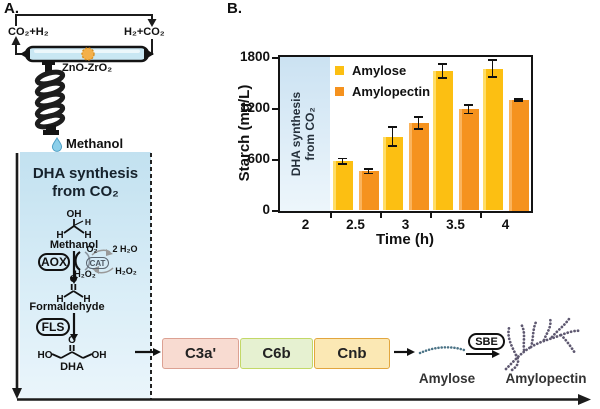 This screenshot has height=409, width=600. Describe the element at coordinates (53, 327) in the screenshot. I see `fls-enzyme-box: FLS` at that location.